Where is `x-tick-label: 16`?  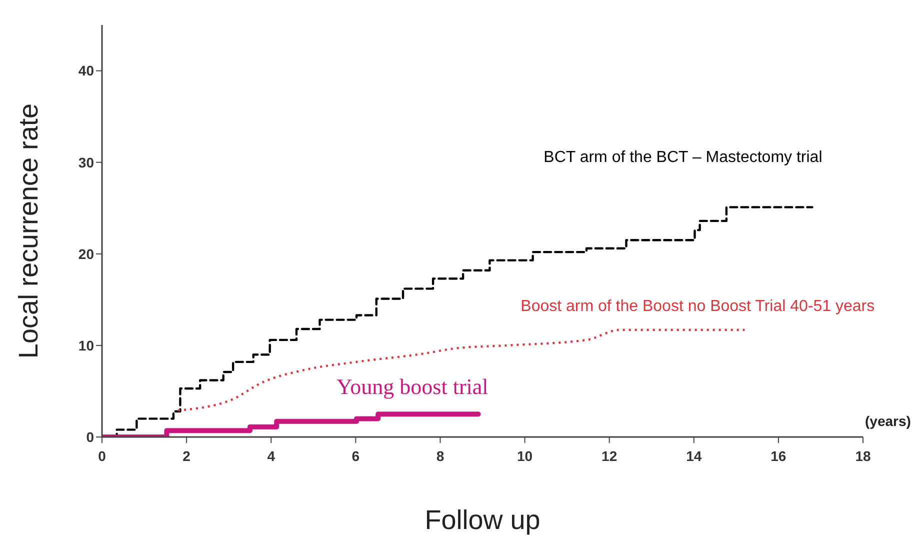 x-tick-label: 16 is located at coordinates (778, 456).